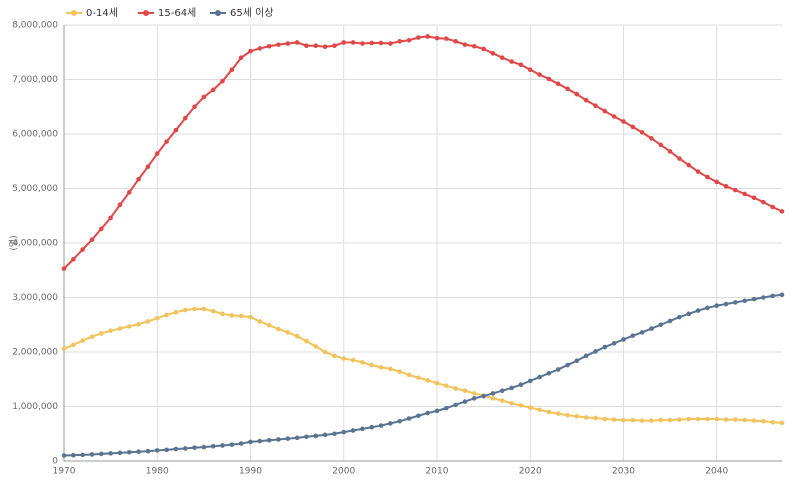 The image size is (800, 488). What do you see at coordinates (250, 472) in the screenshot?
I see `x-tick-label: 1990` at bounding box center [250, 472].